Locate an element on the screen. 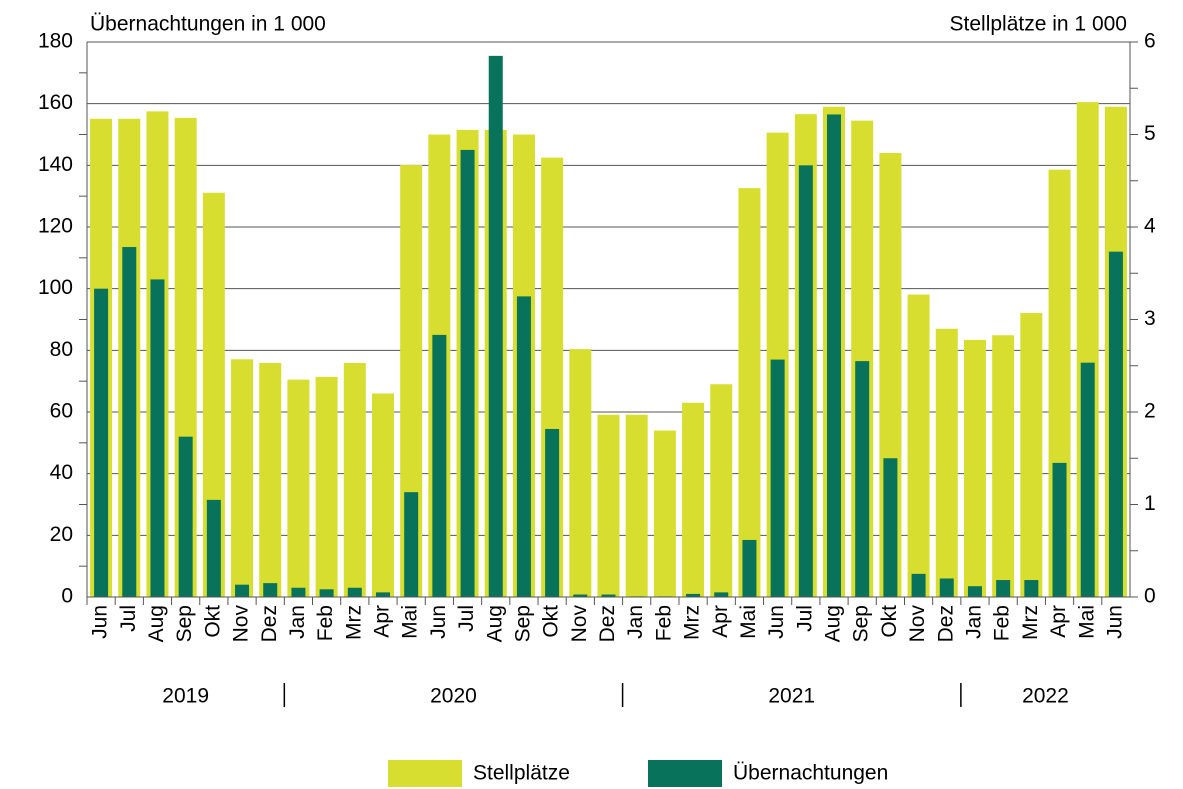 The image size is (1183, 789). y2-axis-title: Stellplätze in 1 000 is located at coordinates (1038, 24).